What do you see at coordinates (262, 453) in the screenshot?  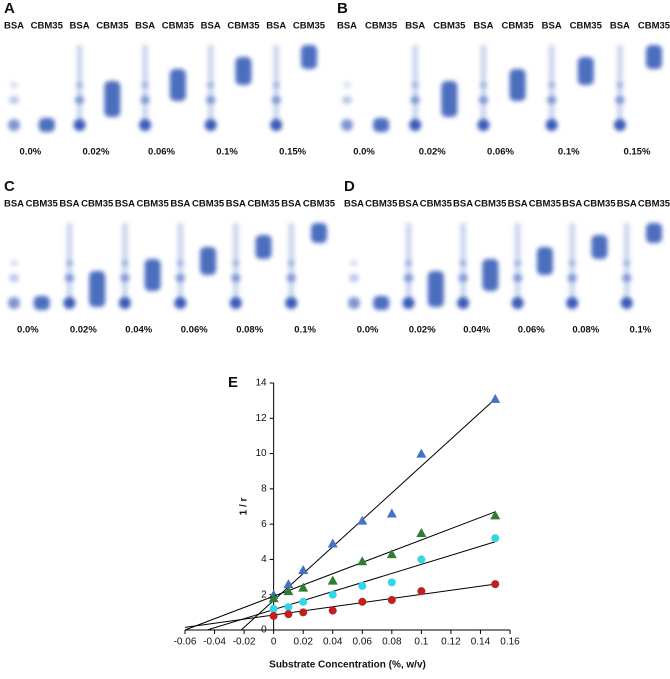 I see `y-tick-label: 10` at bounding box center [262, 453].